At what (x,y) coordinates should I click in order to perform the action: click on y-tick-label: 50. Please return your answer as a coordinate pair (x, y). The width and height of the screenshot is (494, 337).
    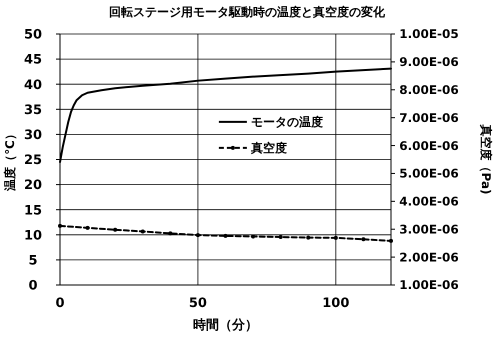
    Looking at the image, I should click on (33, 35).